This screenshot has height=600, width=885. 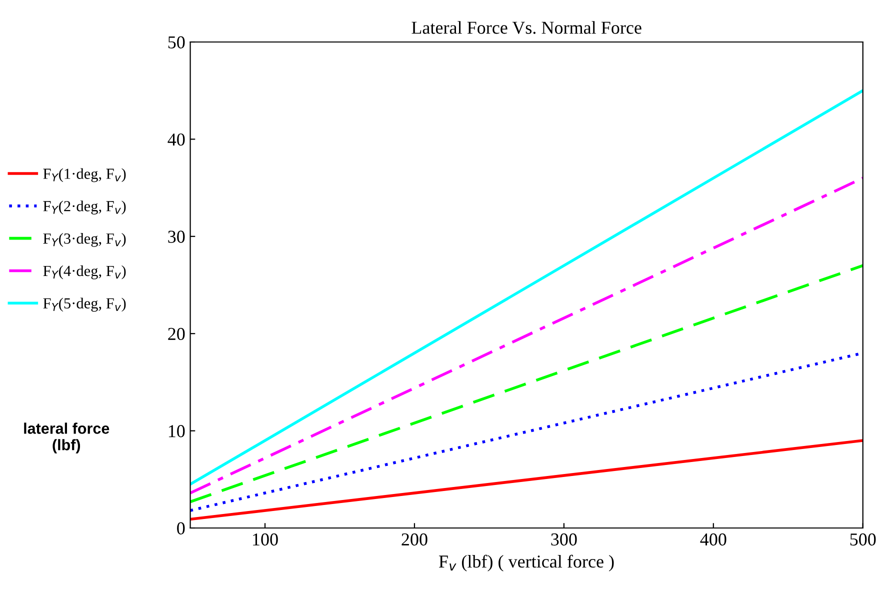 I want to click on y-tick-label: 30, so click(x=176, y=236).